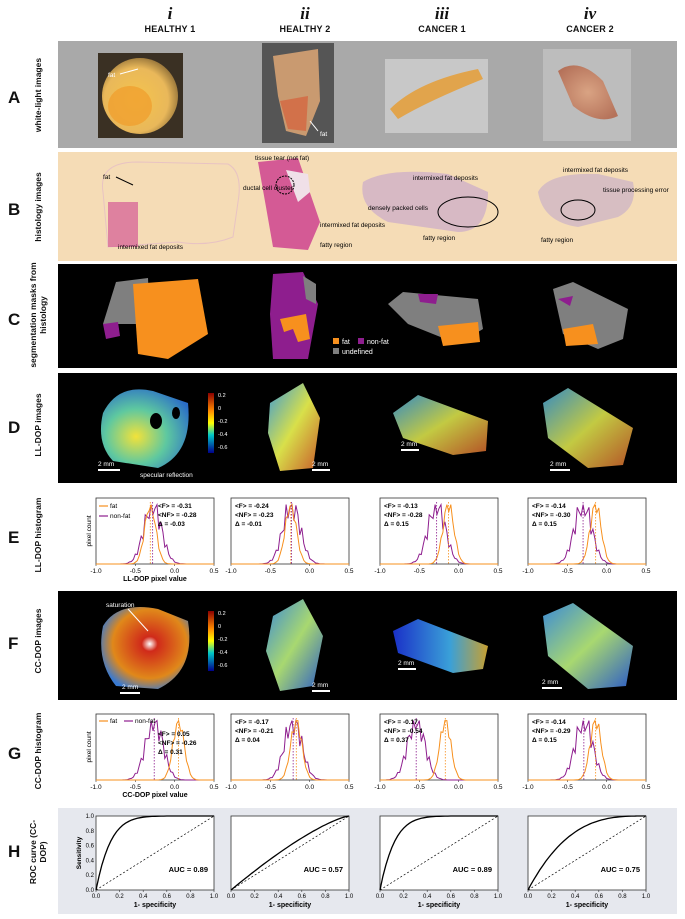  Describe the element at coordinates (222, 653) in the screenshot. I see `cbar2-tick-4: -0.4` at that location.